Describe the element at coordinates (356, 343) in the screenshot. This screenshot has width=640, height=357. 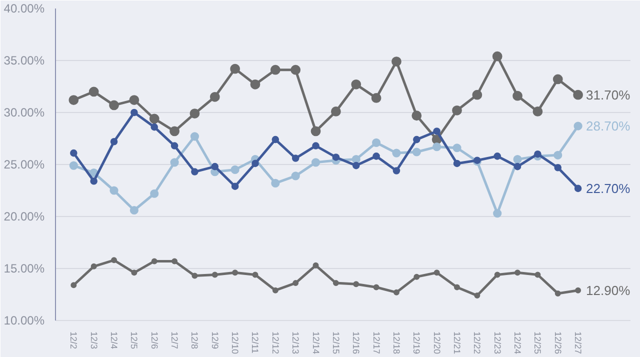
I see `x-tick-label: 12/16` at that location.